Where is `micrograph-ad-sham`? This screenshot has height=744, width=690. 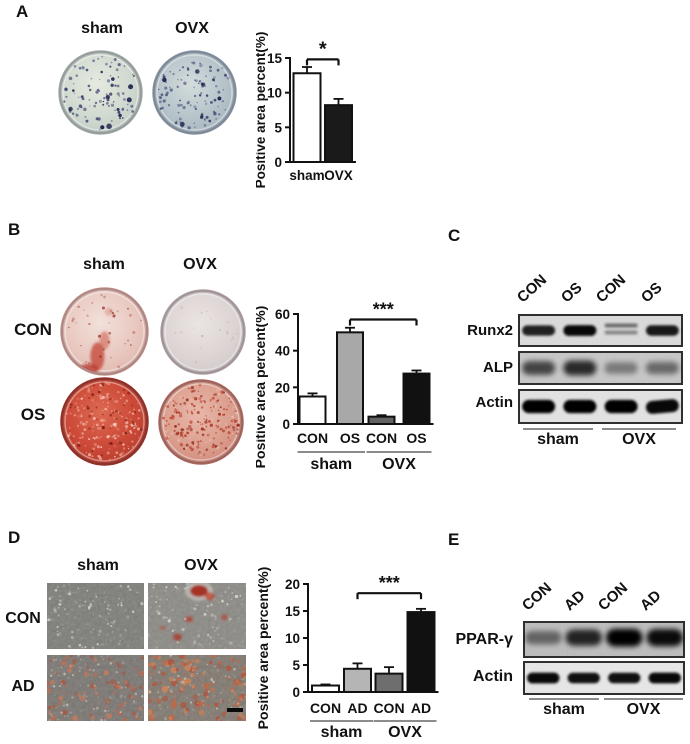 micrograph-ad-sham is located at coordinates (95, 688).